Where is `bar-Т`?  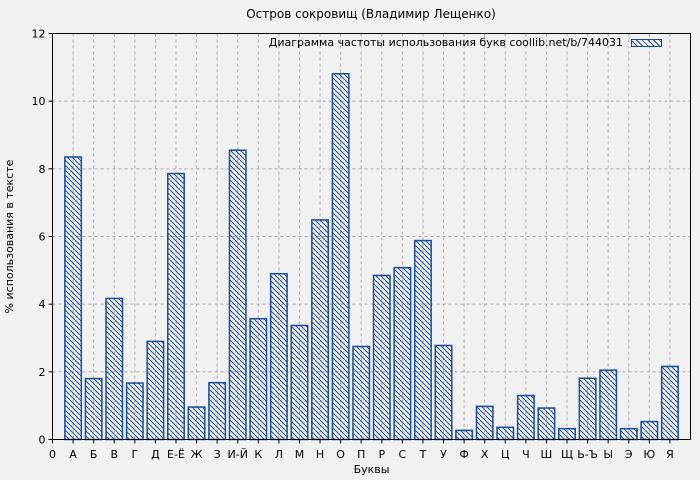 bar-Т is located at coordinates (422, 340).